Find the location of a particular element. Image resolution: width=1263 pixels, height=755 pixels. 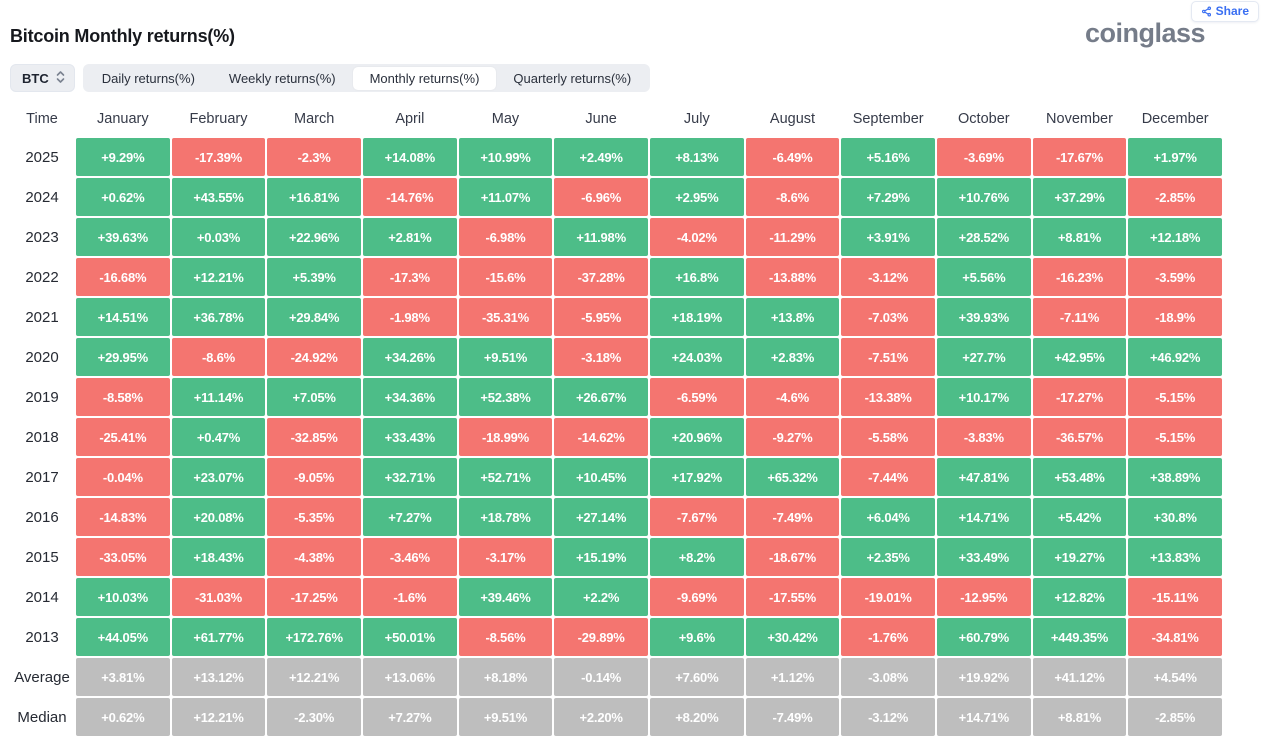

return-cell: -7.49% is located at coordinates (792, 717).